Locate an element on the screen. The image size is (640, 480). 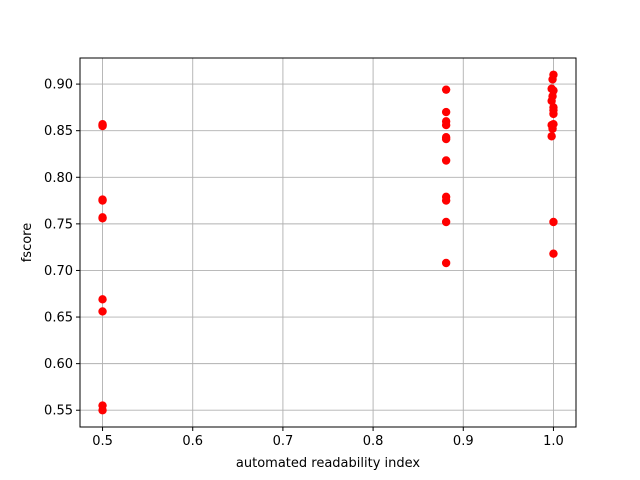
x-tick-label: 0.5 is located at coordinates (102, 441).